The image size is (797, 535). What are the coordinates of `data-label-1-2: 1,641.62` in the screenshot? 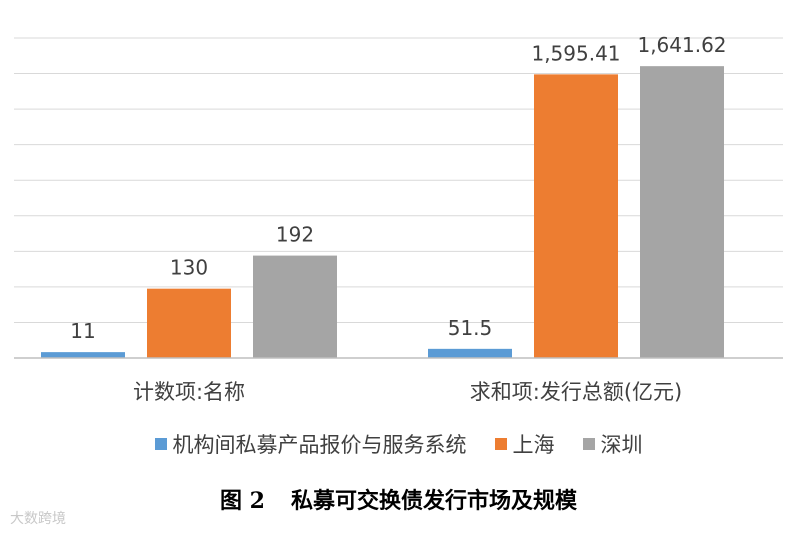 It's located at (681, 45).